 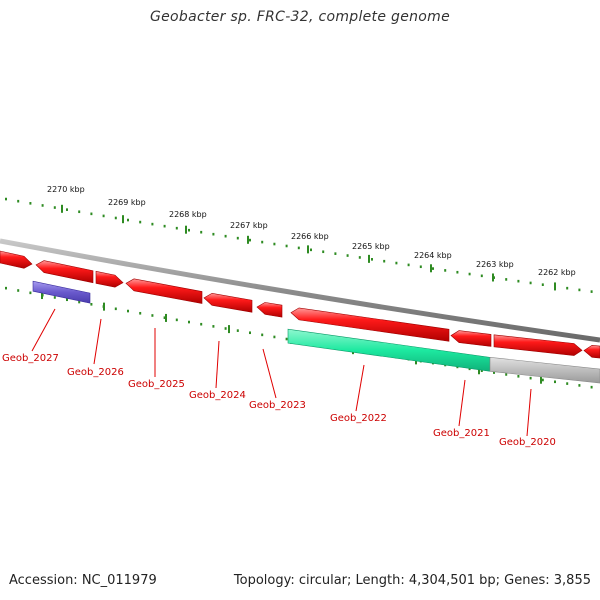 I want to click on scale-label-2262: 2262 kbp, so click(x=557, y=272).